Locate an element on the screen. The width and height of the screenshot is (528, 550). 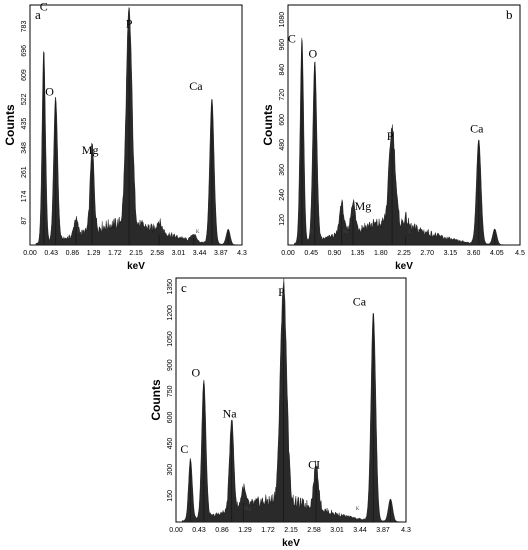
y-tick-label: 480 is located at coordinates (282, 145).